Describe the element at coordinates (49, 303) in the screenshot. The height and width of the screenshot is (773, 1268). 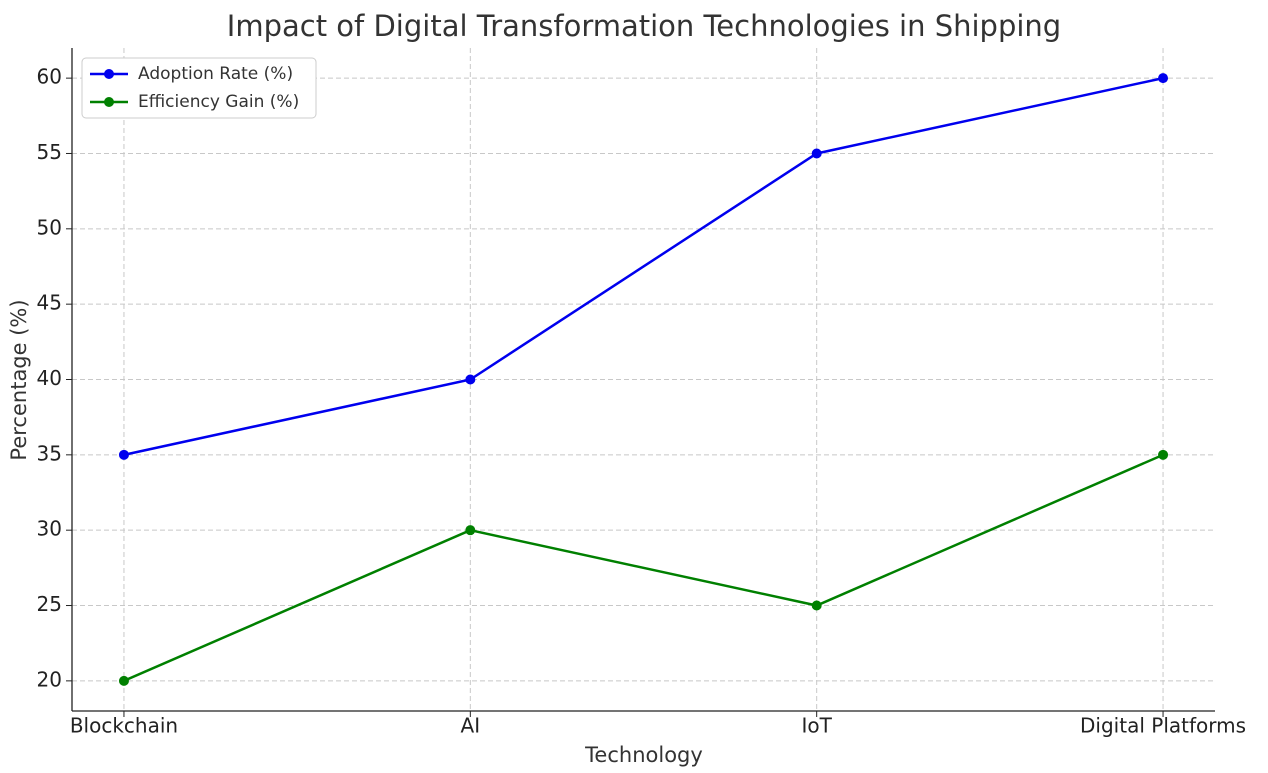
I see `y-tick-label: 45` at that location.